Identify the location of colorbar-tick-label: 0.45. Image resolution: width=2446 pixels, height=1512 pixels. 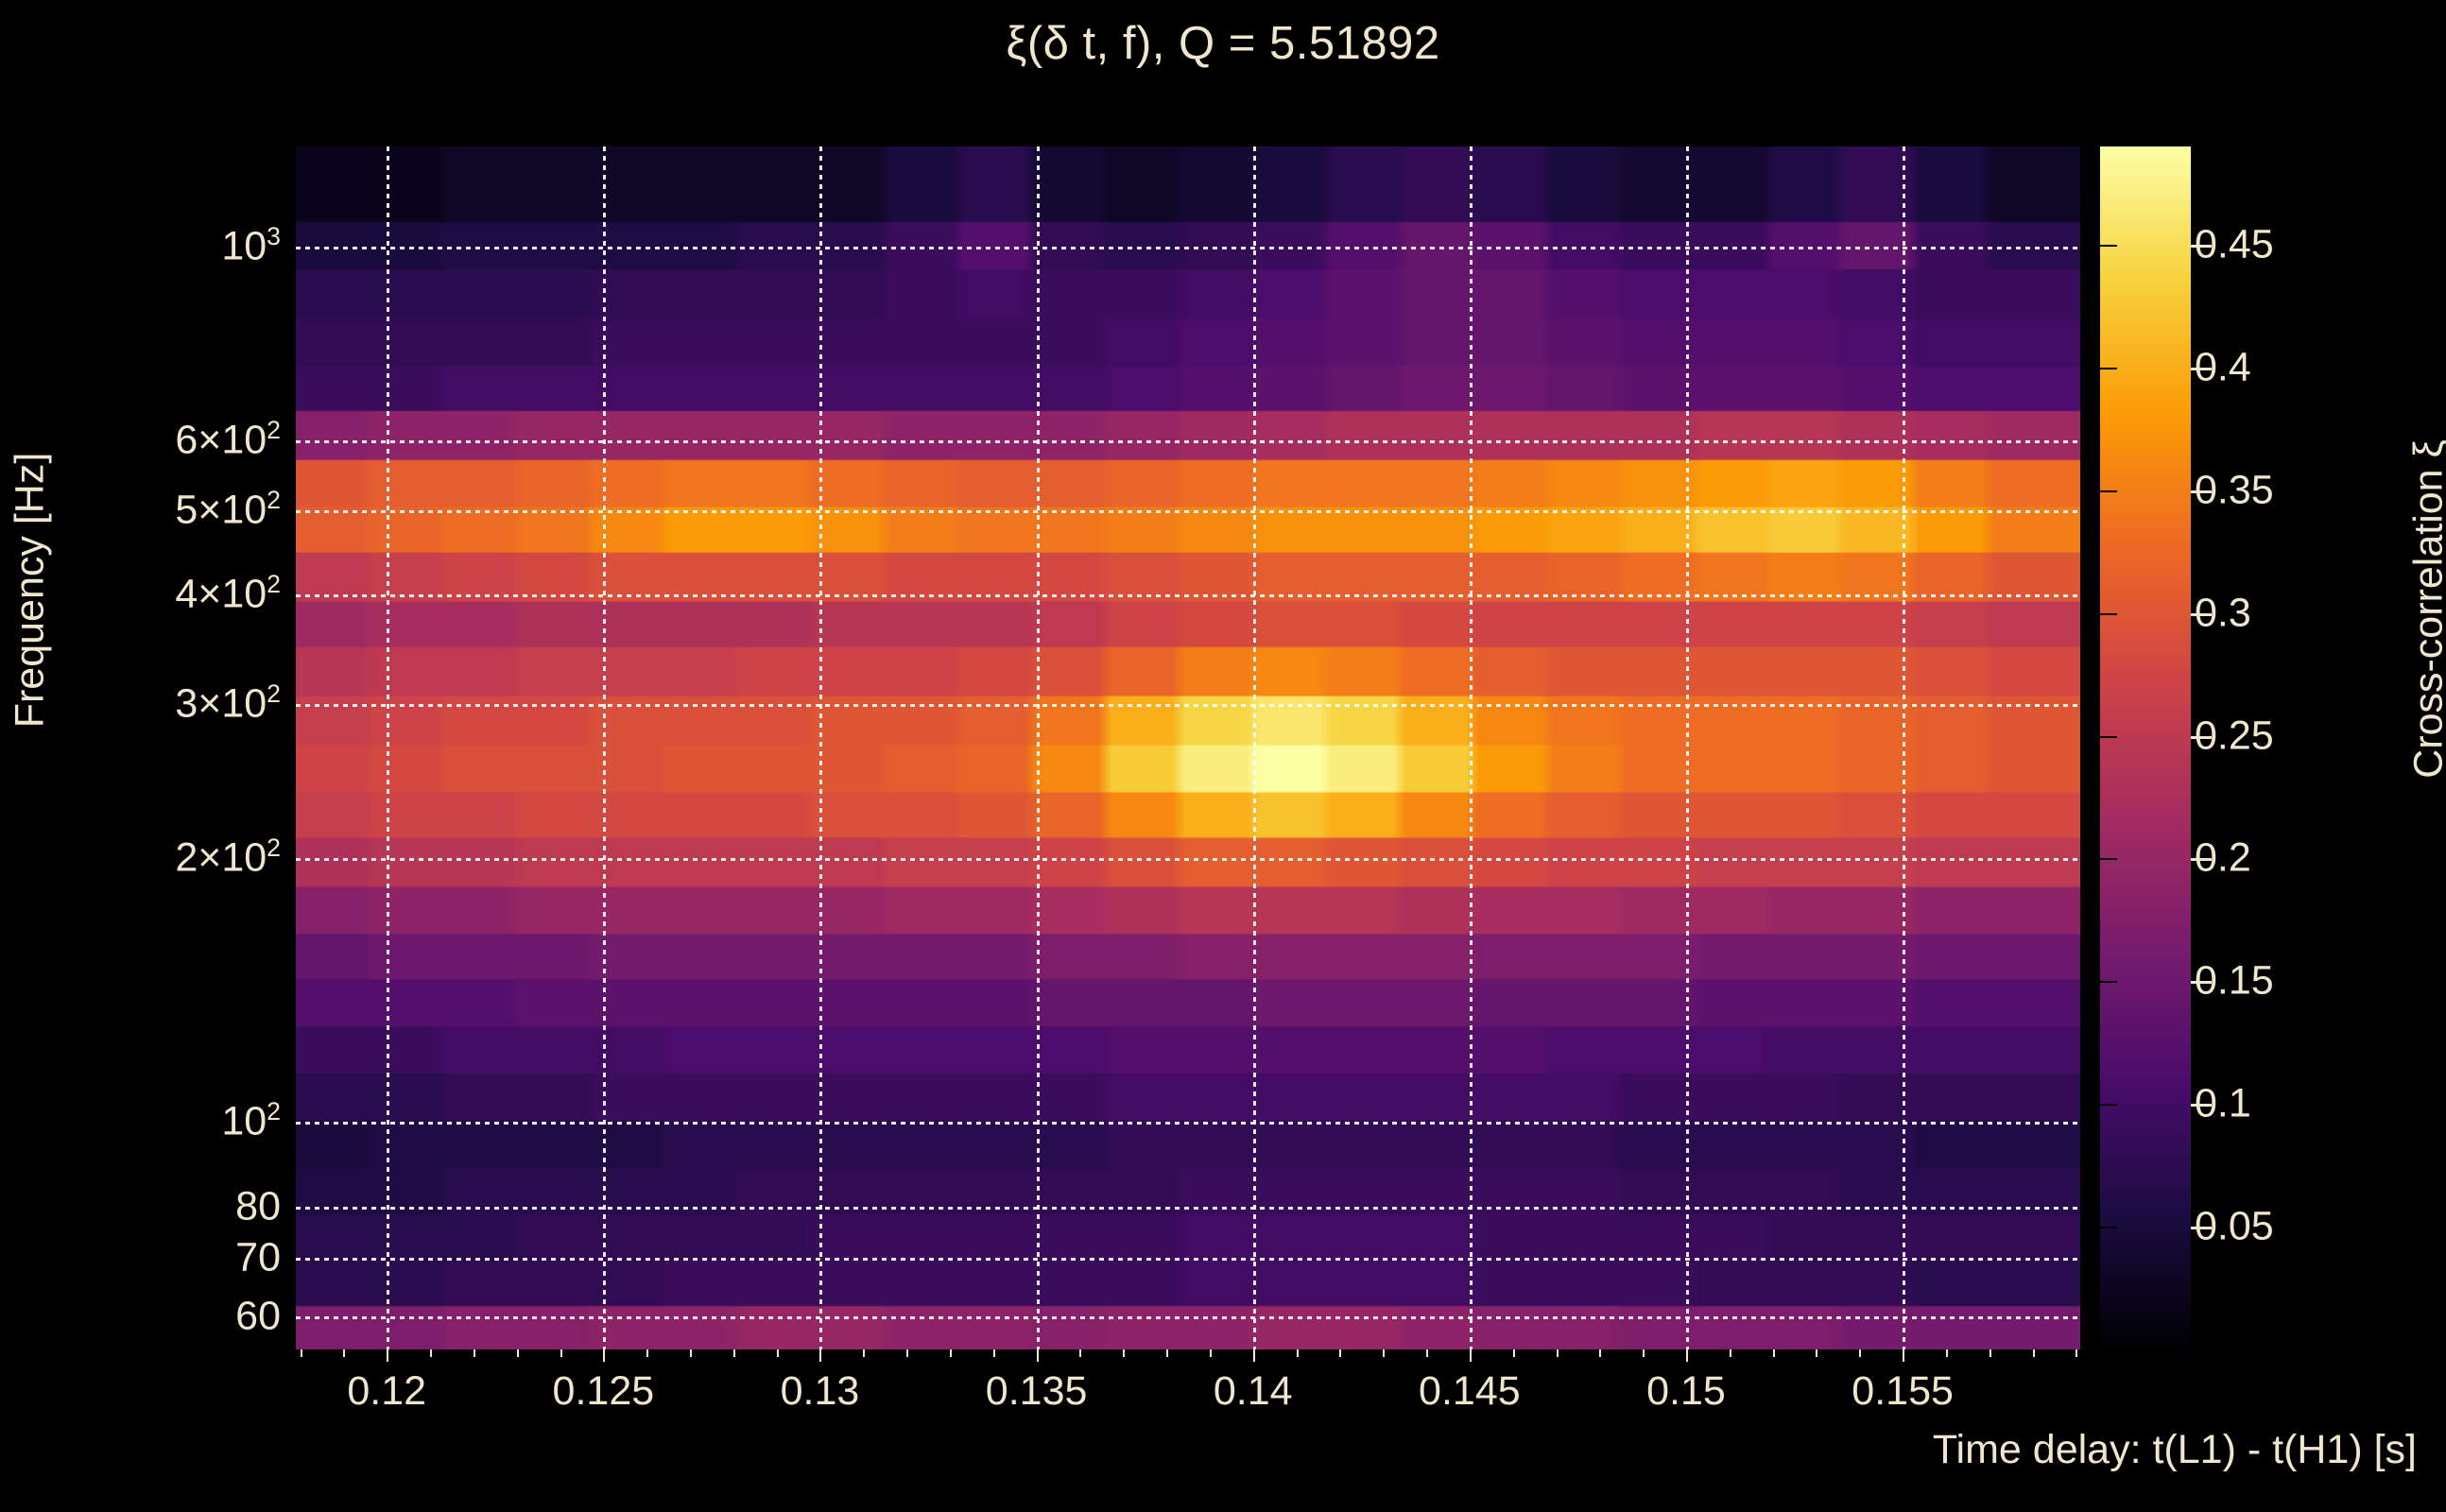
(2234, 244).